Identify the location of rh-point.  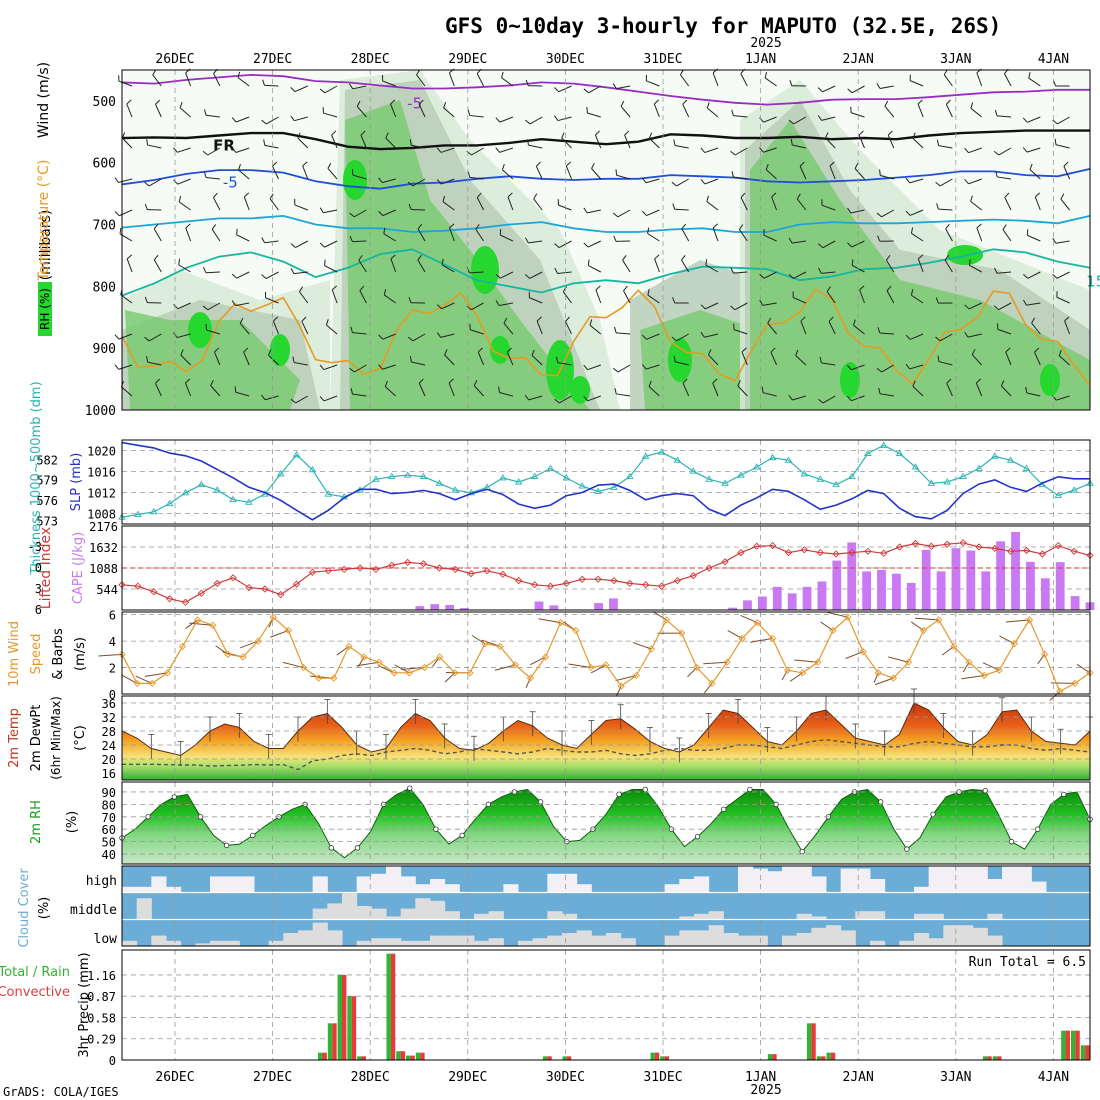
(619, 794).